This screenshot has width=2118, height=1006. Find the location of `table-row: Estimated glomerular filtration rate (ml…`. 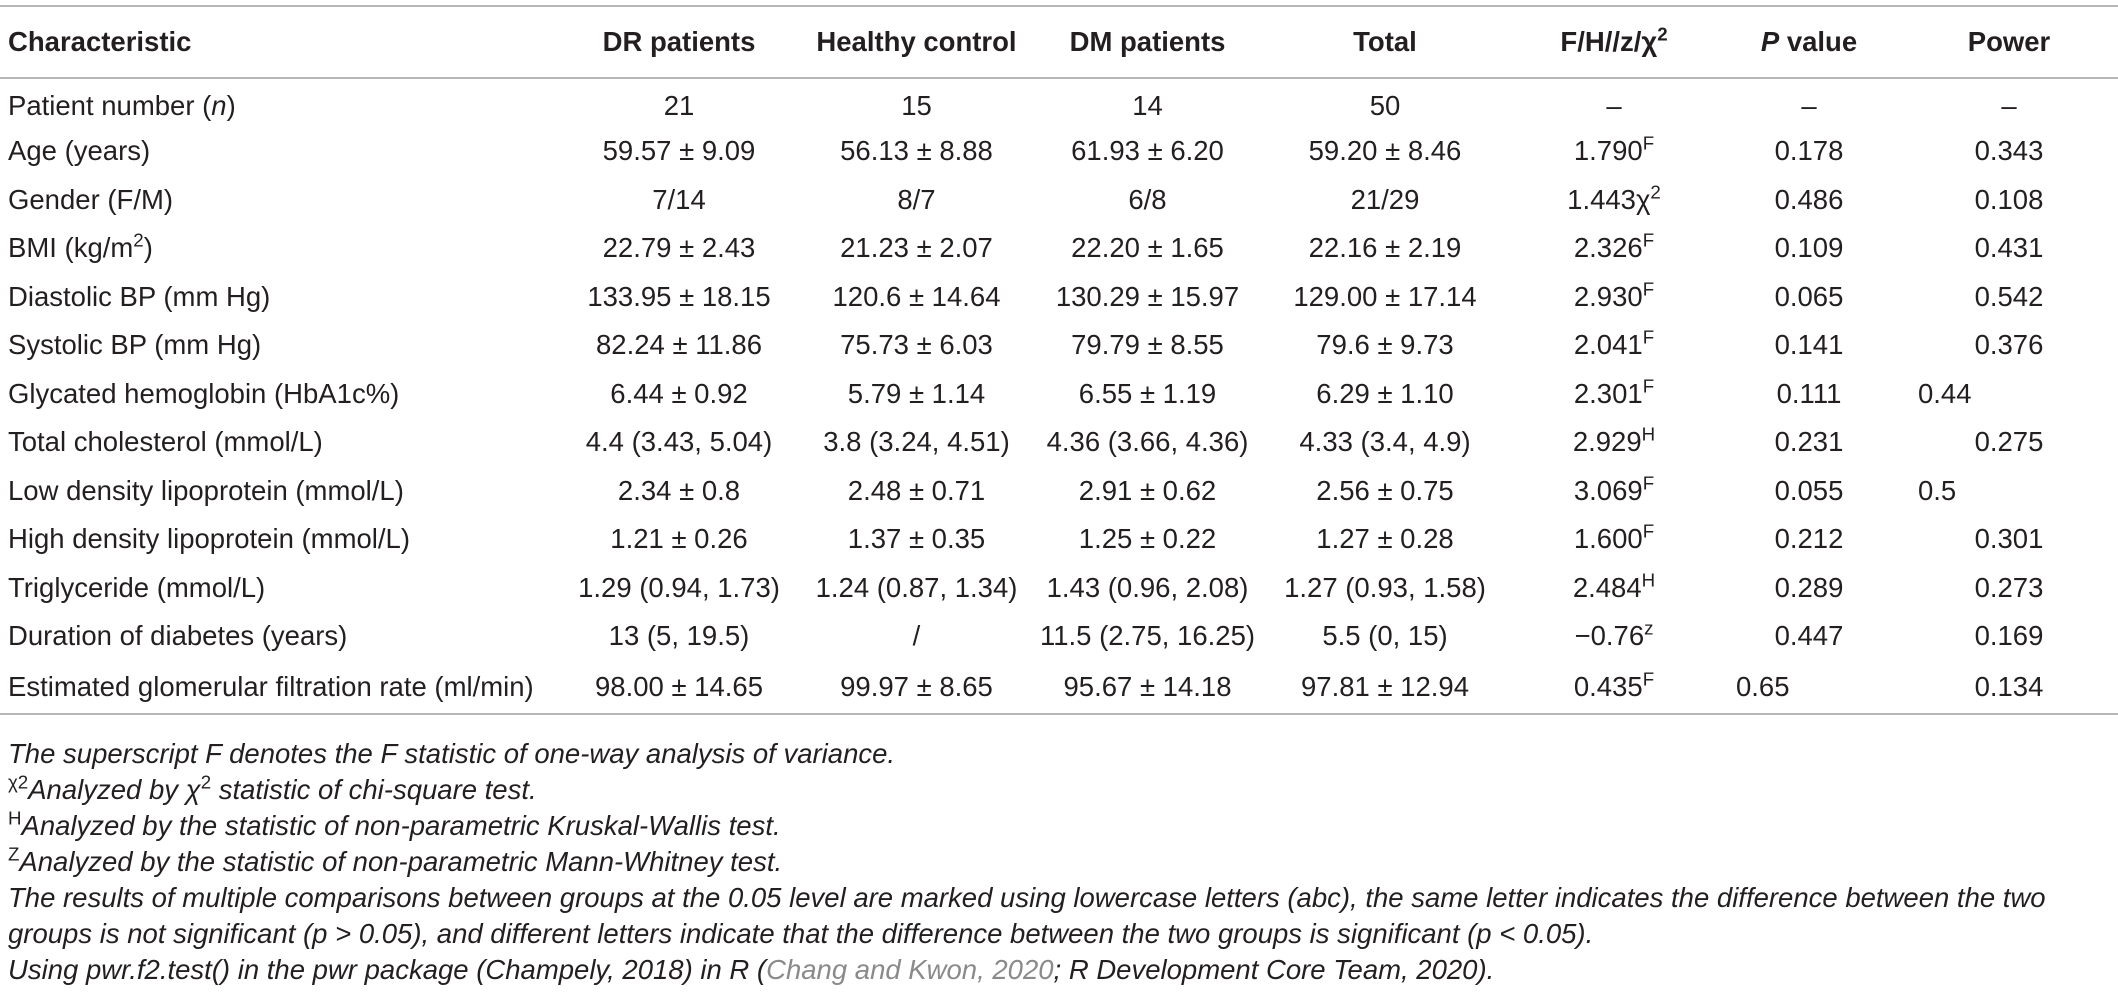

table-row: Estimated glomerular filtration rate (ml… is located at coordinates (1059, 687).